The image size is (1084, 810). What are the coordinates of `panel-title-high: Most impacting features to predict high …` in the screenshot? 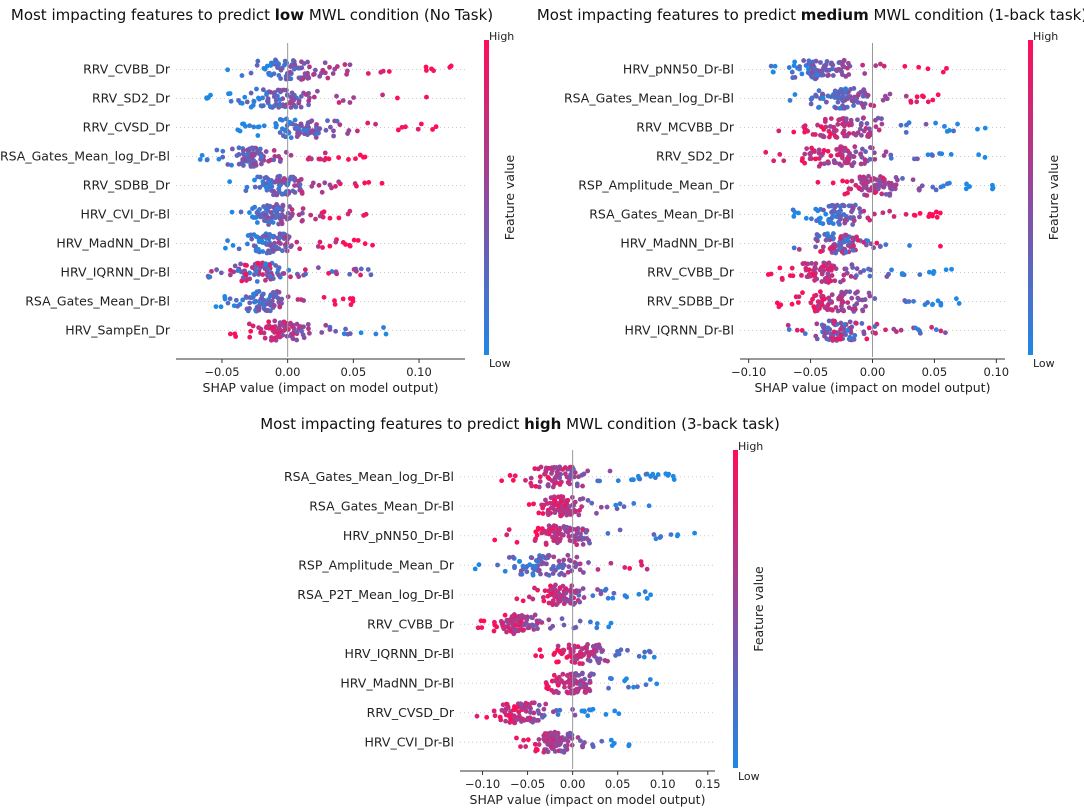 It's located at (520, 424).